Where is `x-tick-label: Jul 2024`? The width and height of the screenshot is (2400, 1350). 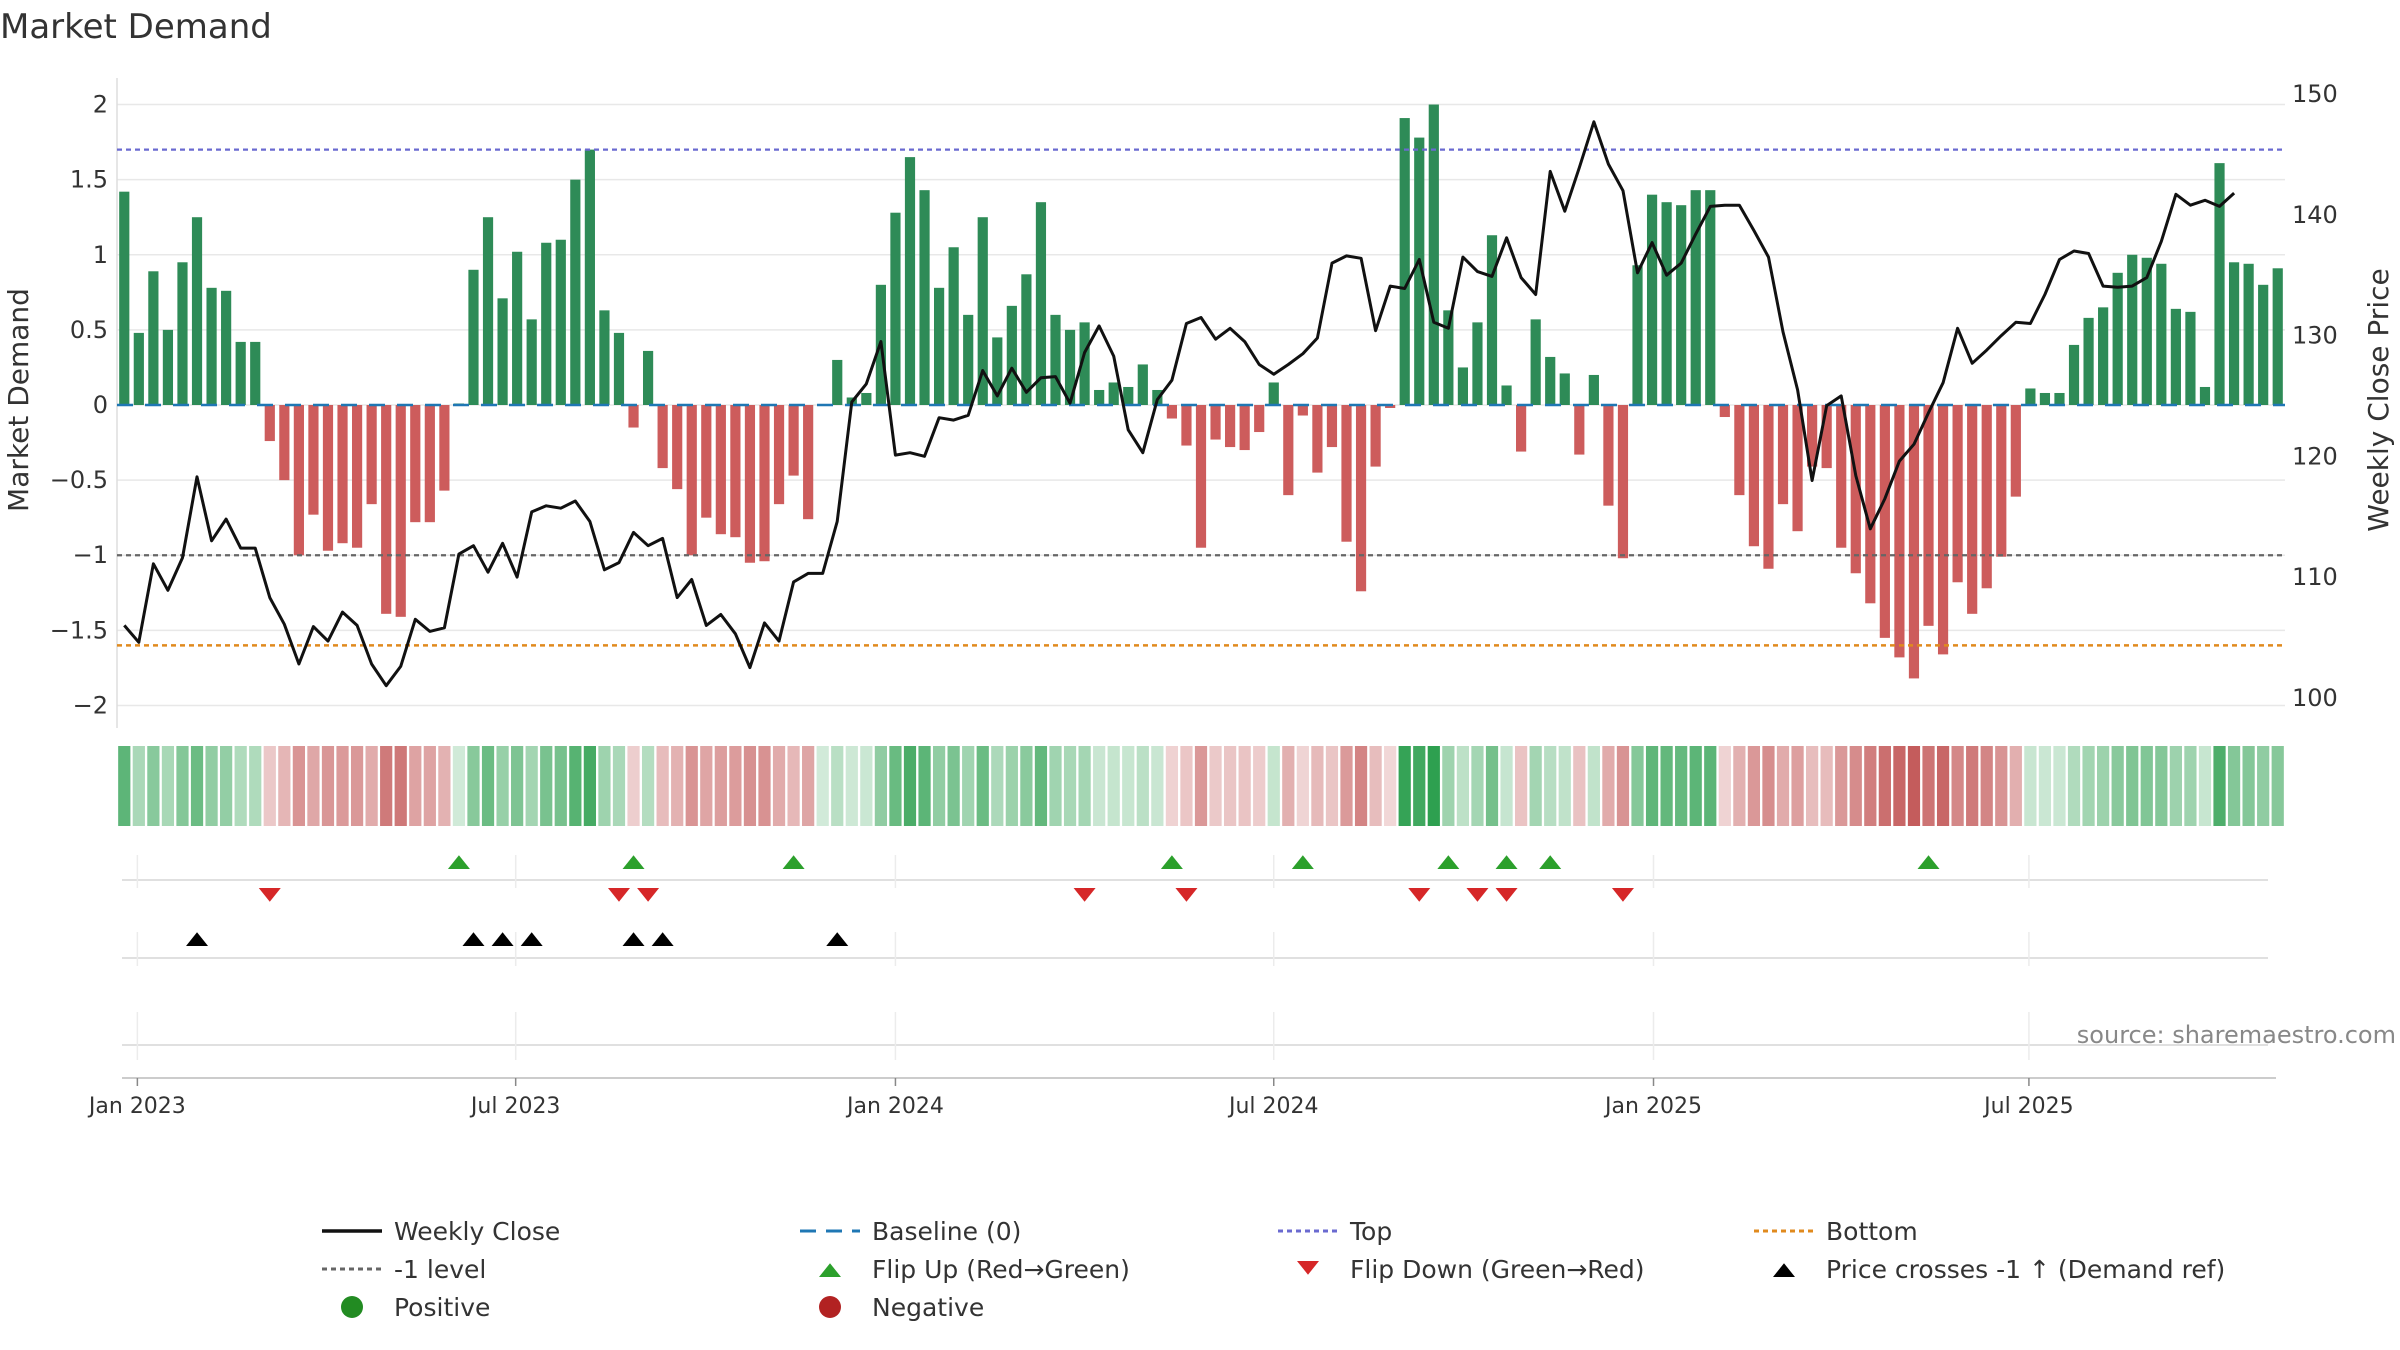 x-tick-label: Jul 2024 is located at coordinates (1273, 1106).